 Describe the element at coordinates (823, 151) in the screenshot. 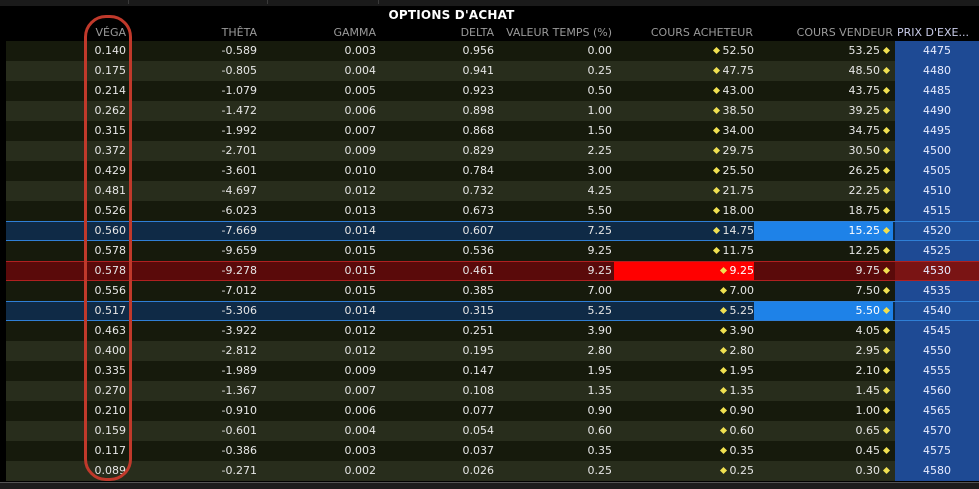

I see `cell-ask: 30.50` at that location.